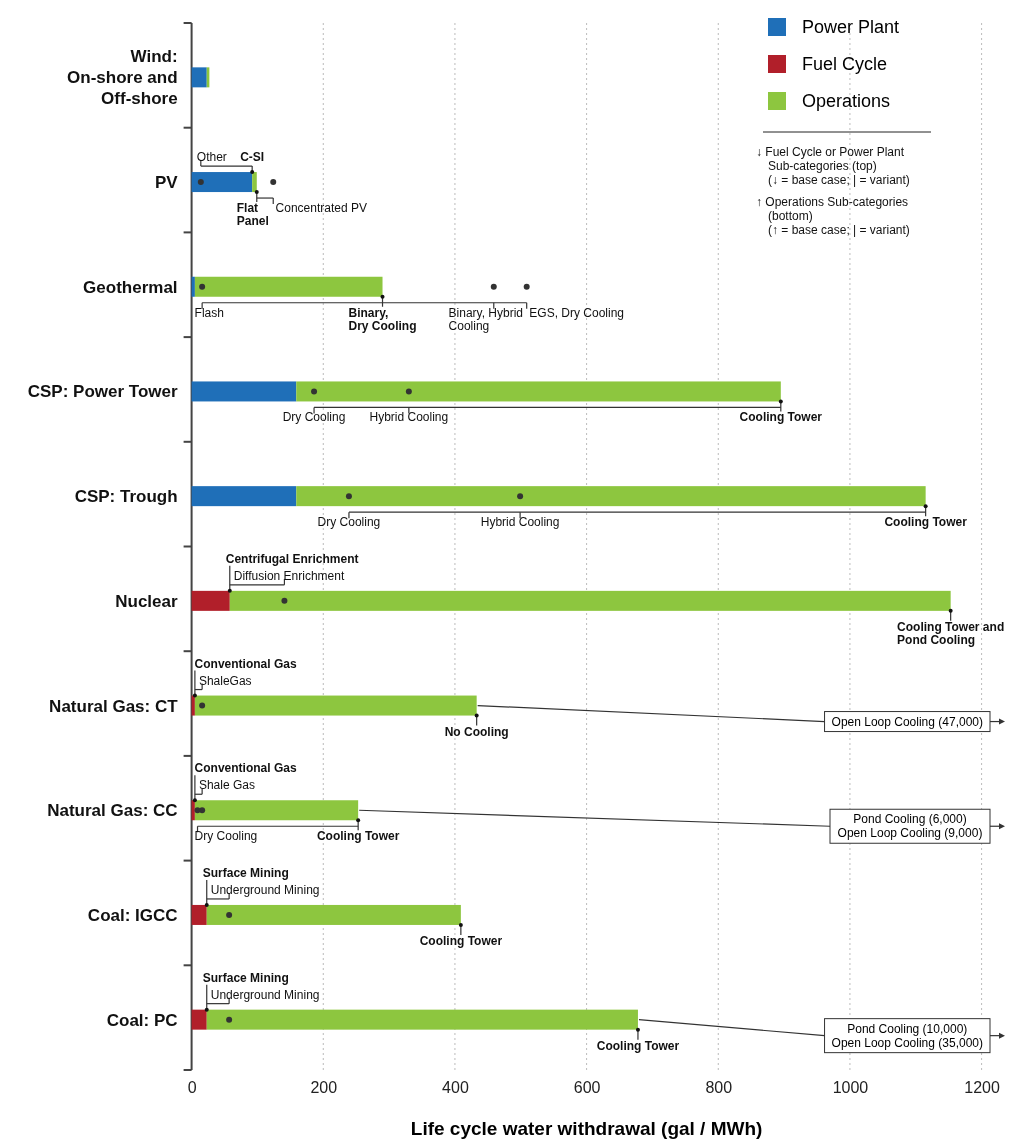 This screenshot has width=1010, height=1147. What do you see at coordinates (951, 633) in the screenshot?
I see `annotation: Cooling Tower and Pond Cooling` at bounding box center [951, 633].